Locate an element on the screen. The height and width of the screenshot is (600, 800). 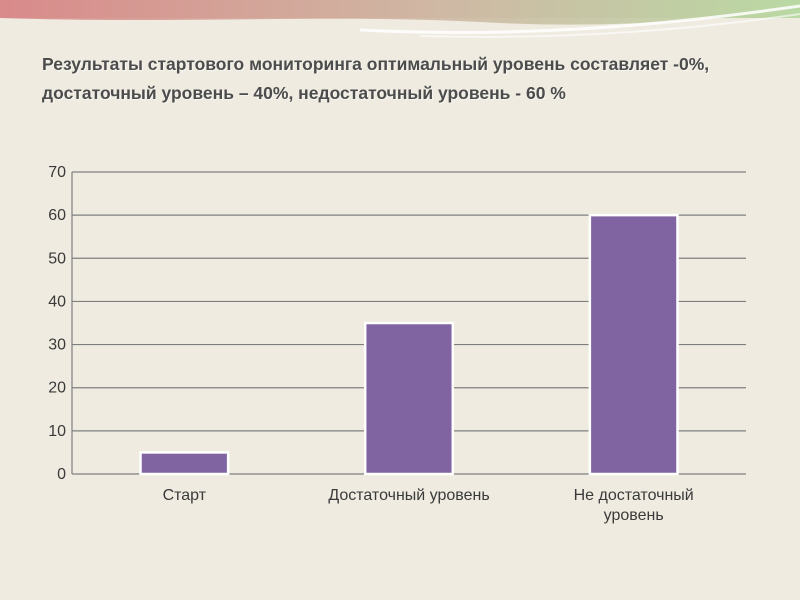
y-tick-label: 0 is located at coordinates (61, 474).